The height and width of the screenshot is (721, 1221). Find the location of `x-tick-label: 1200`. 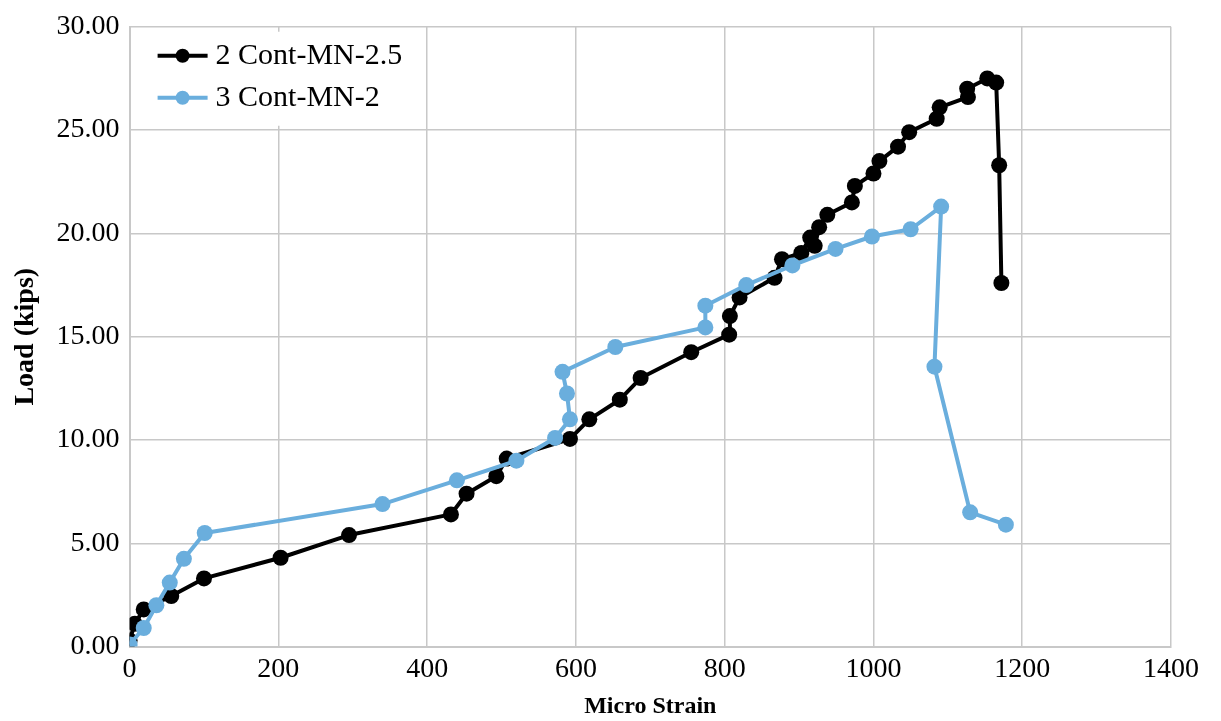

x-tick-label: 1200 is located at coordinates (1022, 667).